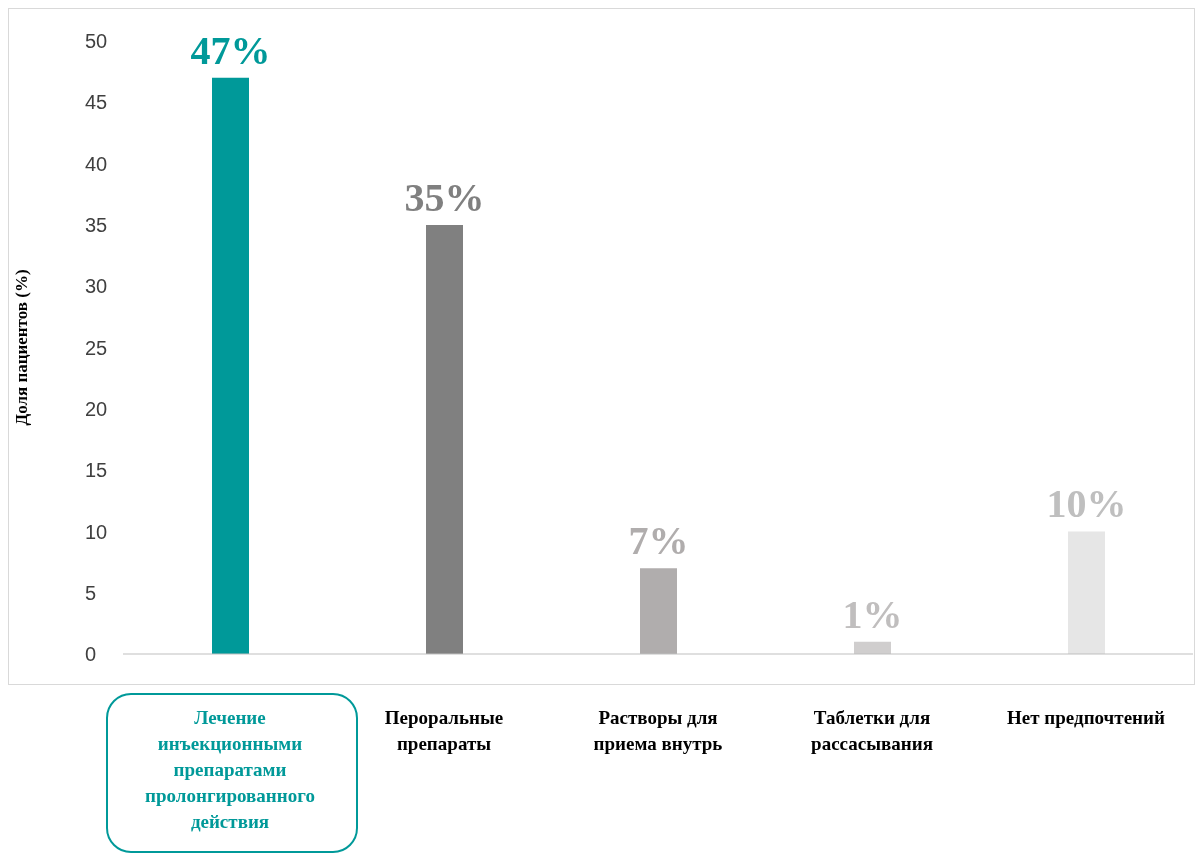  I want to click on data-label: 35%, so click(444, 197).